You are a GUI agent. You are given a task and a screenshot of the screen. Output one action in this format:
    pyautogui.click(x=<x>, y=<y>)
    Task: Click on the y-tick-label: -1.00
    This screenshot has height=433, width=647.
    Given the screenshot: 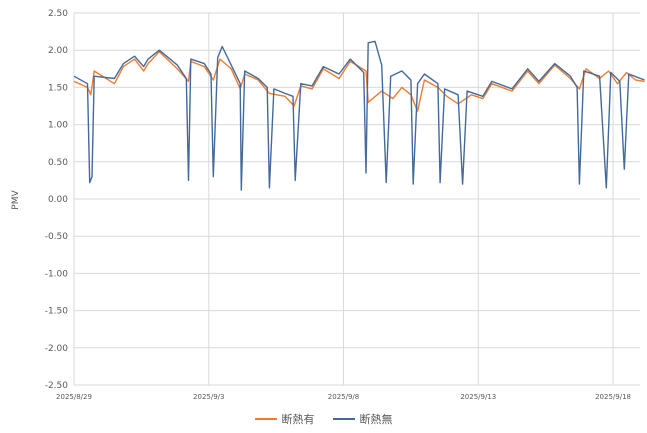 What is the action you would take?
    pyautogui.click(x=57, y=274)
    